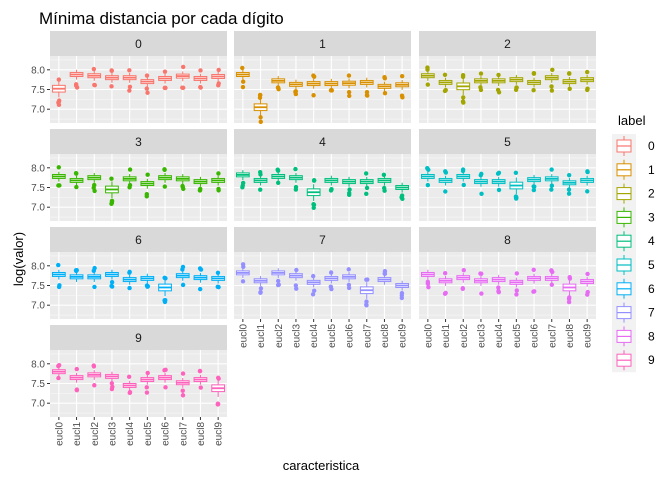  Describe the element at coordinates (651, 170) in the screenshot. I see `legend-label: 1` at that location.